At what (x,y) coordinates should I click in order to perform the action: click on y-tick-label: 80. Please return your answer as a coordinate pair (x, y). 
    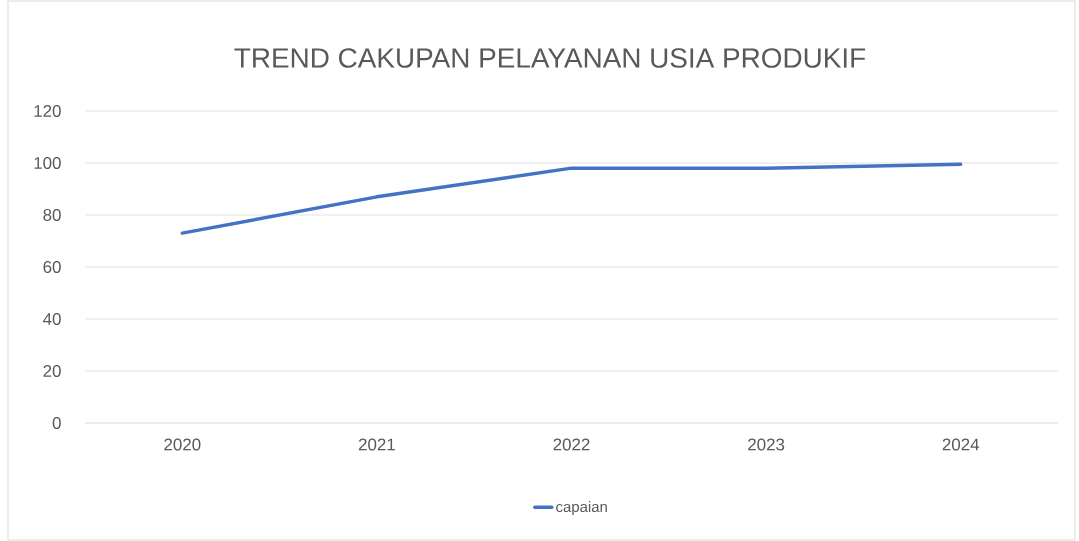
    Looking at the image, I should click on (52, 215).